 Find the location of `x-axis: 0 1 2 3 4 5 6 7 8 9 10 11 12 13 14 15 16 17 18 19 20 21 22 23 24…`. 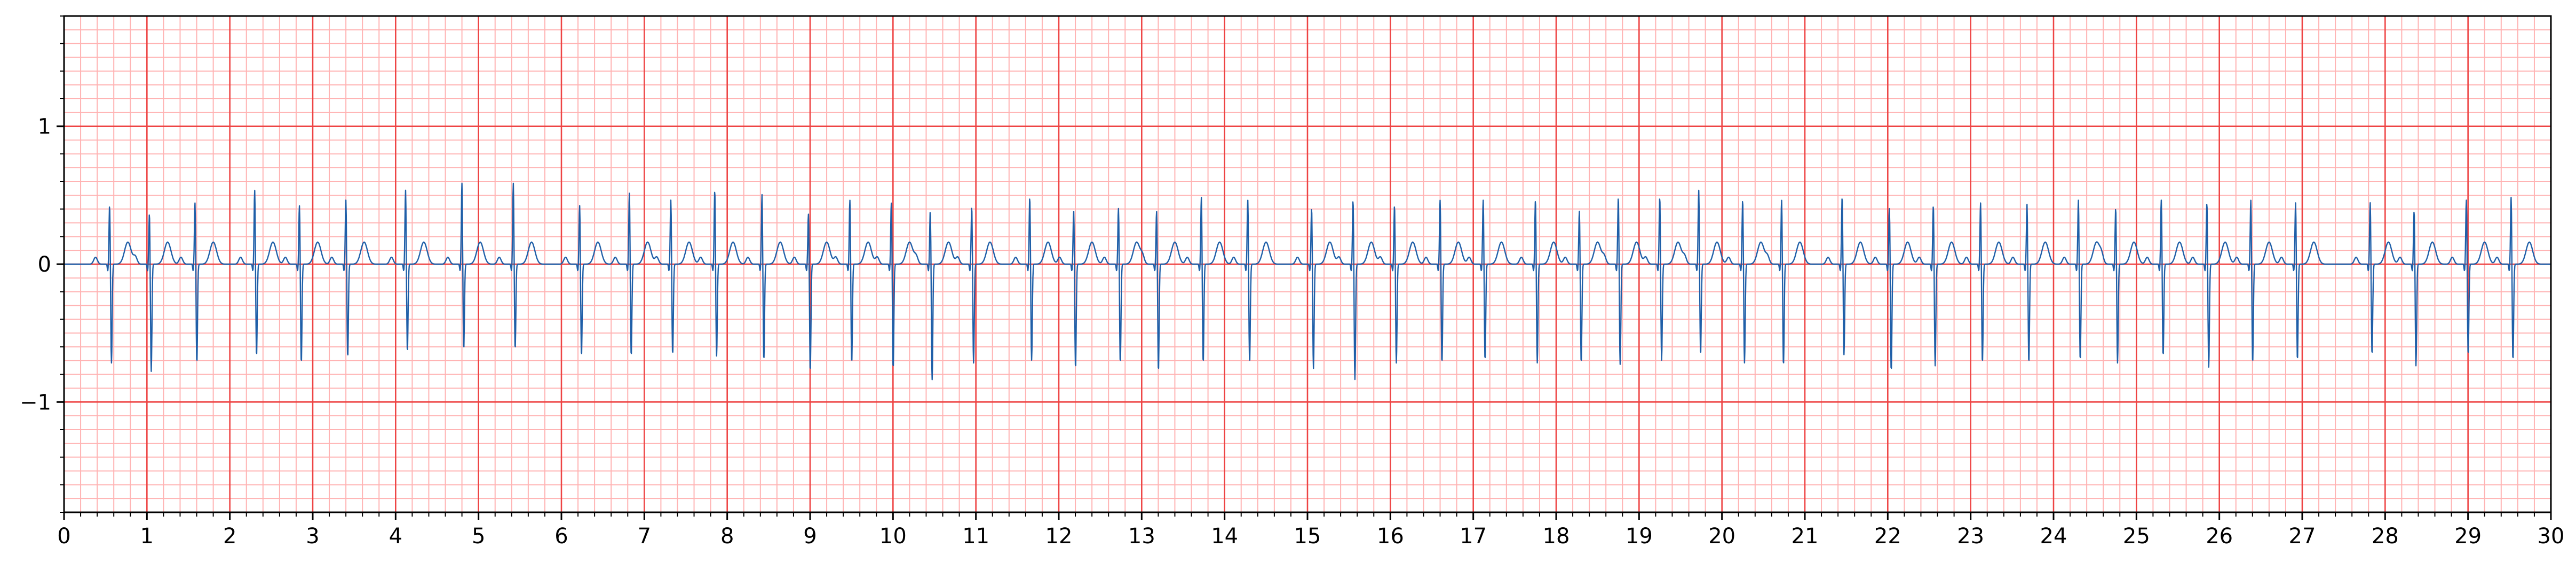

x-axis: 0 1 2 3 4 5 6 7 8 9 10 11 12 13 14 15 16 17 18 19 20 21 22 23 24… is located at coordinates (1310, 530).